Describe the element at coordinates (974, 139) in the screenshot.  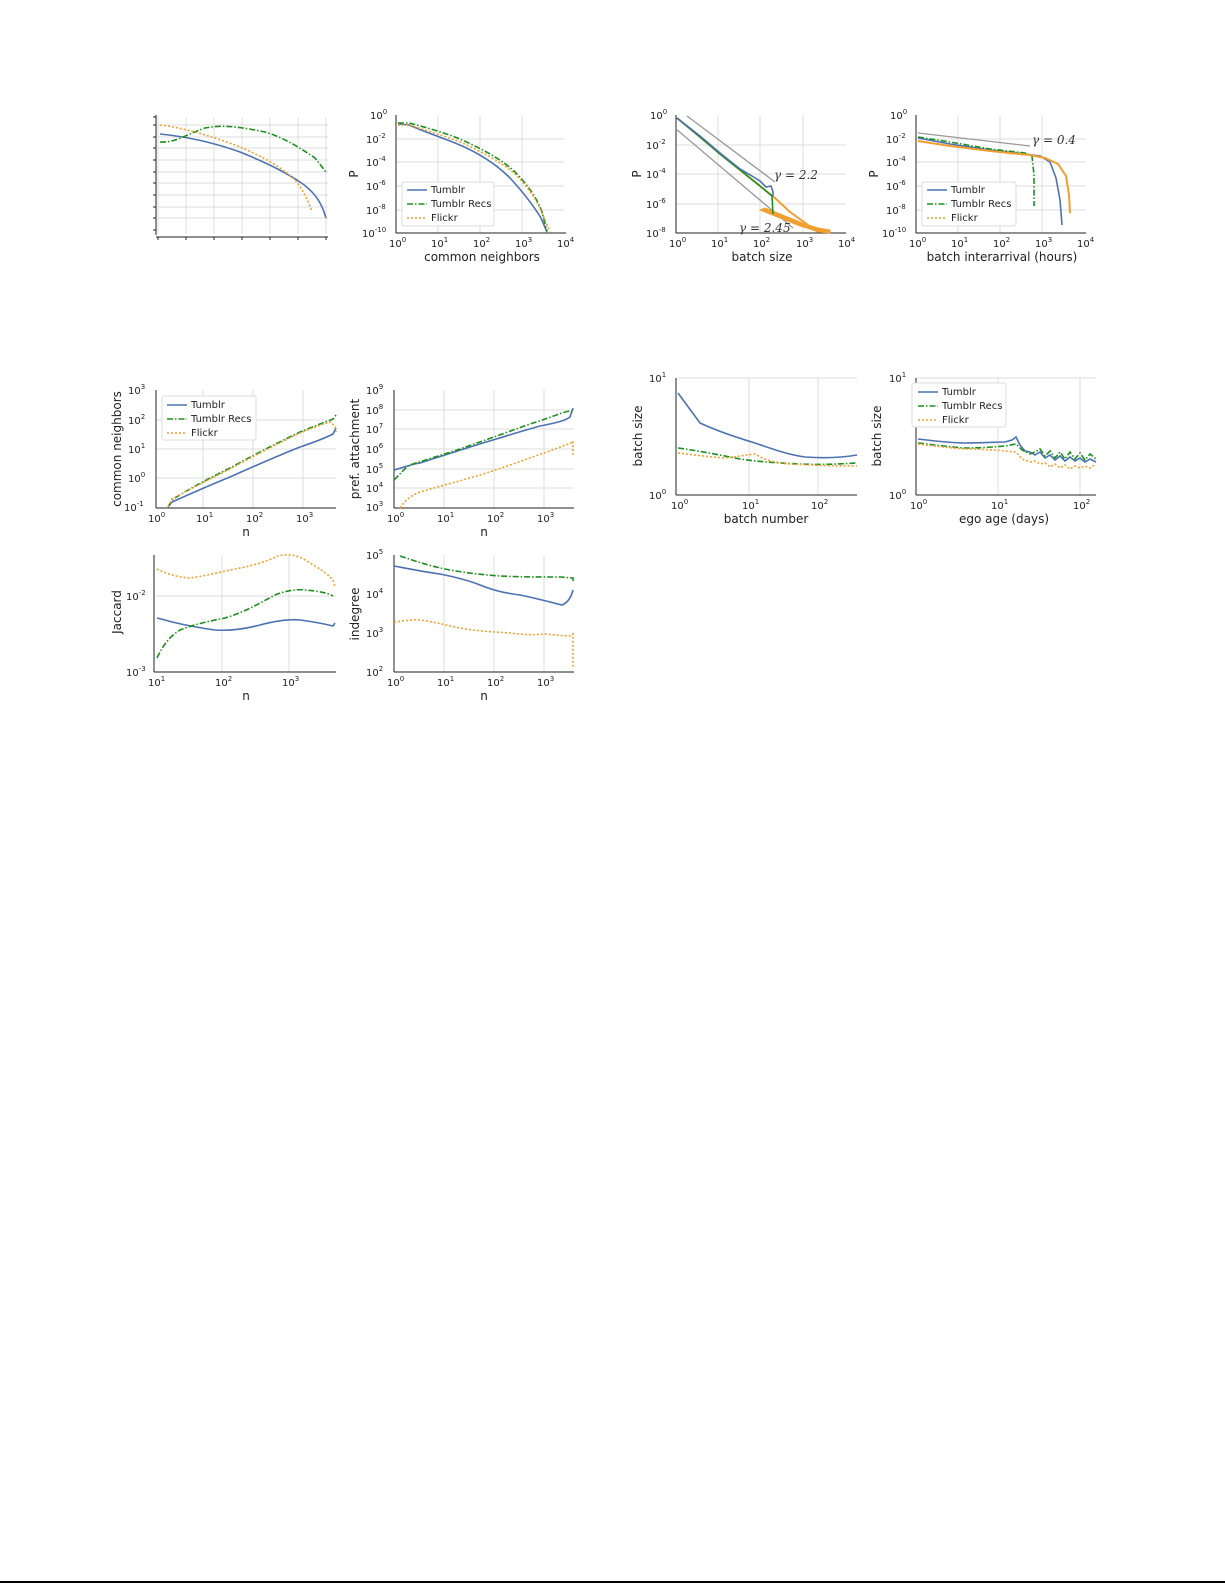
I see `p4-reference-line-0.4` at that location.